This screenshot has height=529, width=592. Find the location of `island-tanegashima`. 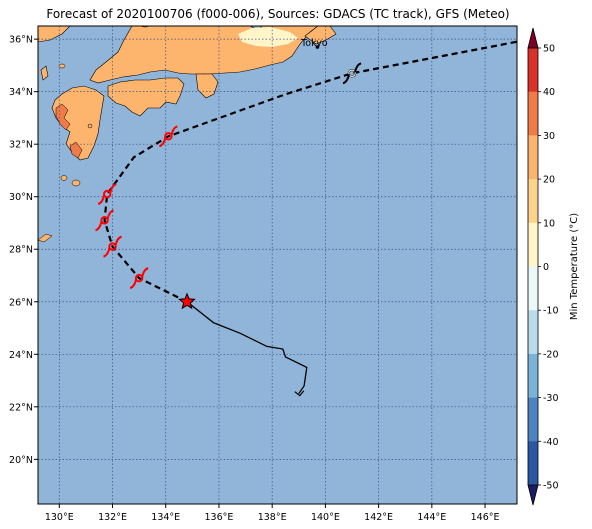

island-tanegashima is located at coordinates (76, 183).